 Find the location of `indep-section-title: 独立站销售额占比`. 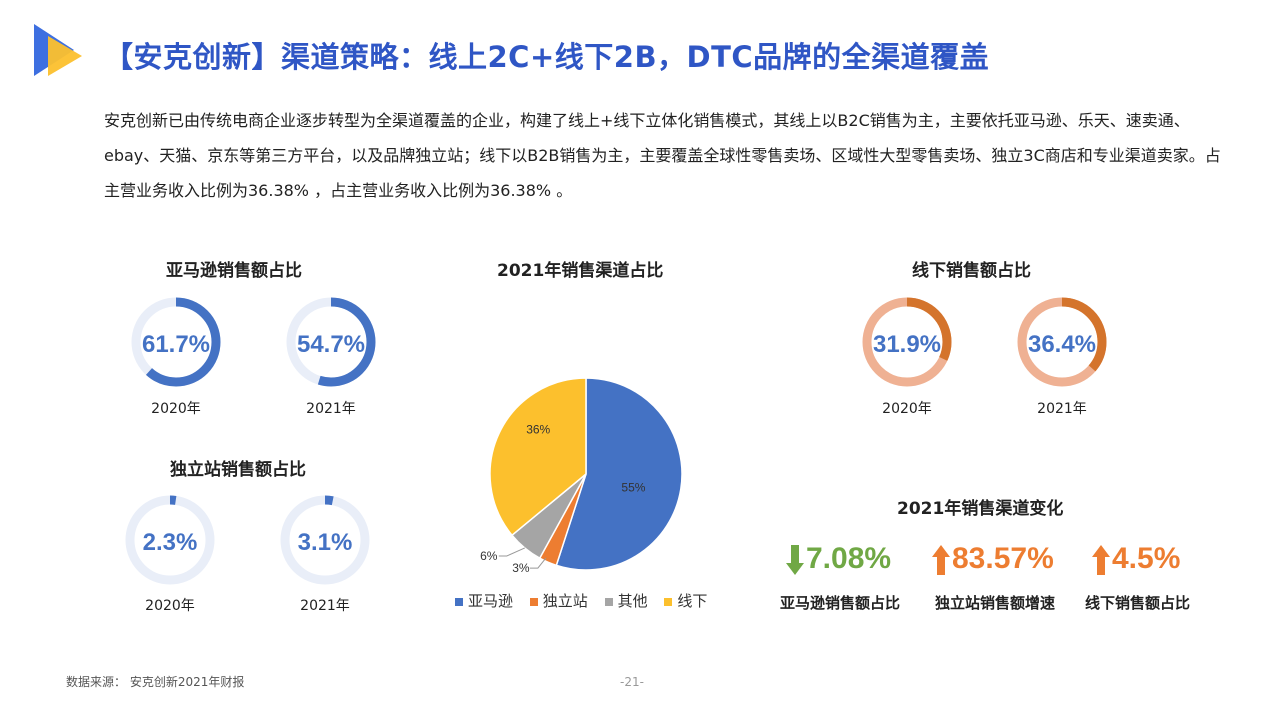

indep-section-title: 独立站销售额占比 is located at coordinates (238, 470).